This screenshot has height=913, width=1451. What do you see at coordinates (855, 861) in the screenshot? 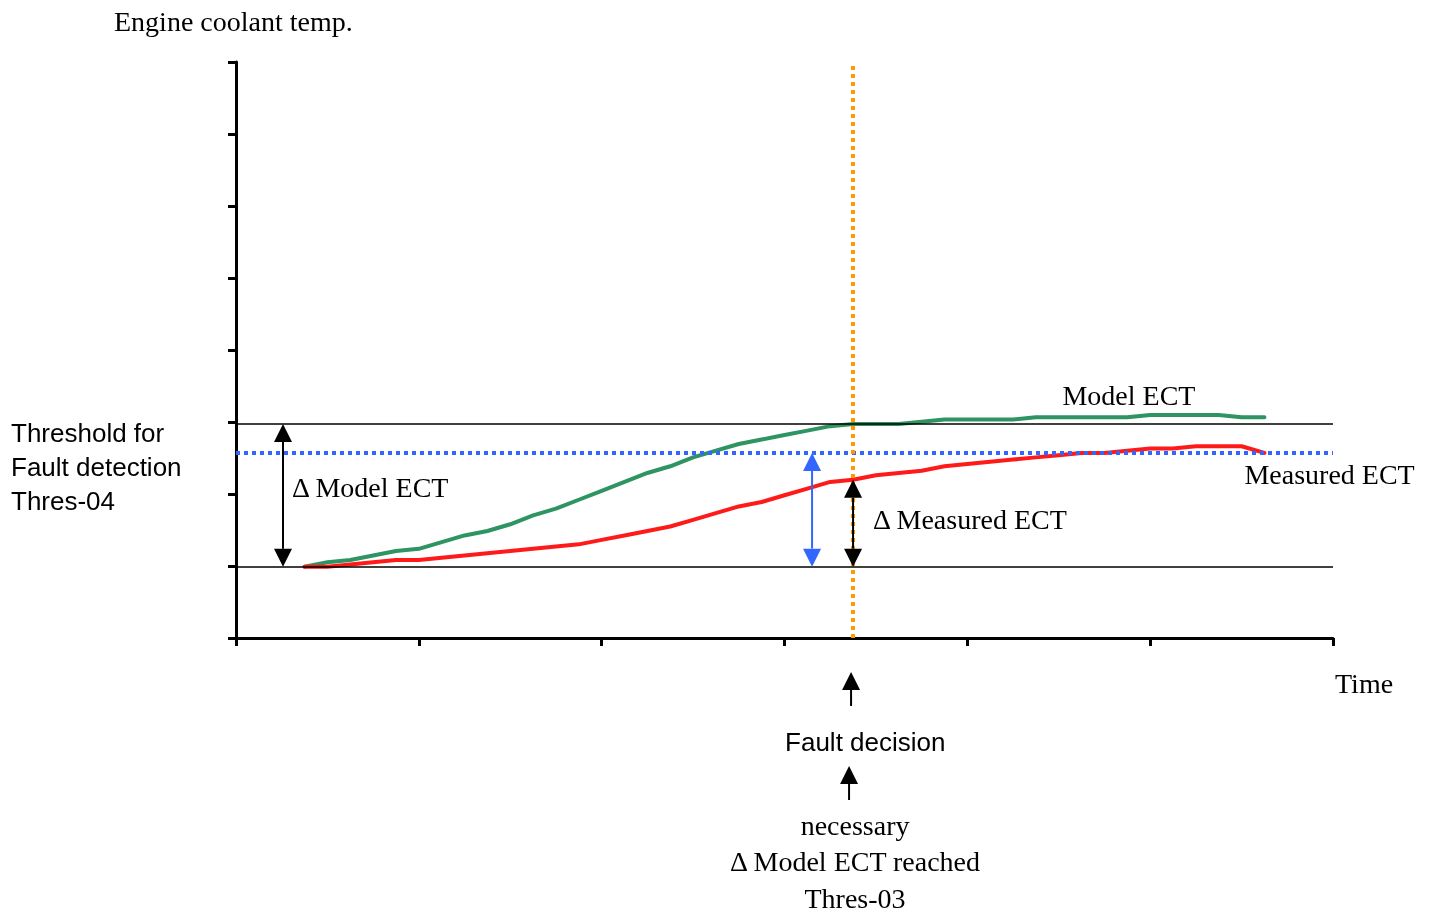
I see `text: necessary Δ Model ECT reached Thres-03` at bounding box center [855, 861].